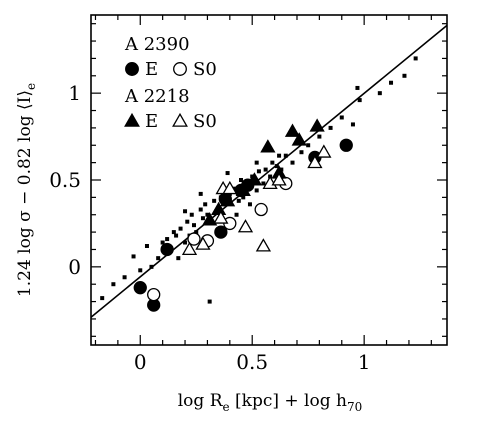  I want to click on legend-title: A 2390, so click(157, 44).